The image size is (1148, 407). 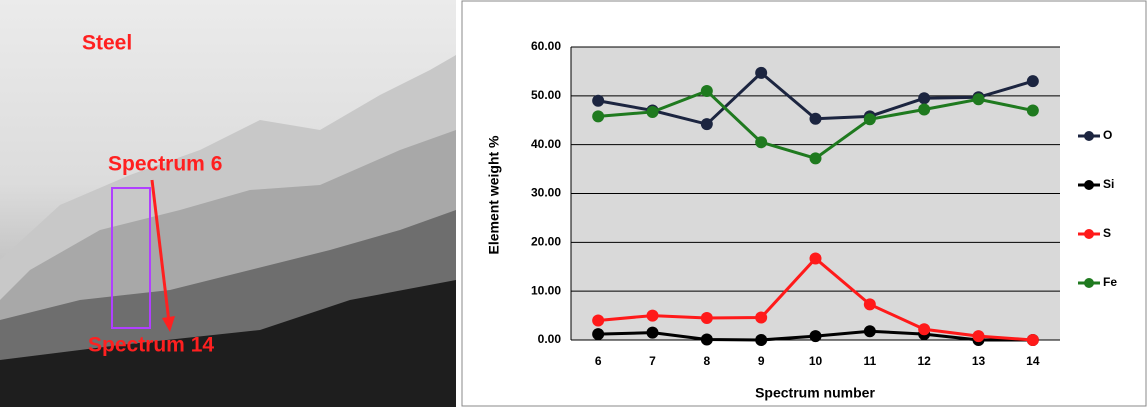 What do you see at coordinates (546, 144) in the screenshot?
I see `y-tick-label: 40.00` at bounding box center [546, 144].